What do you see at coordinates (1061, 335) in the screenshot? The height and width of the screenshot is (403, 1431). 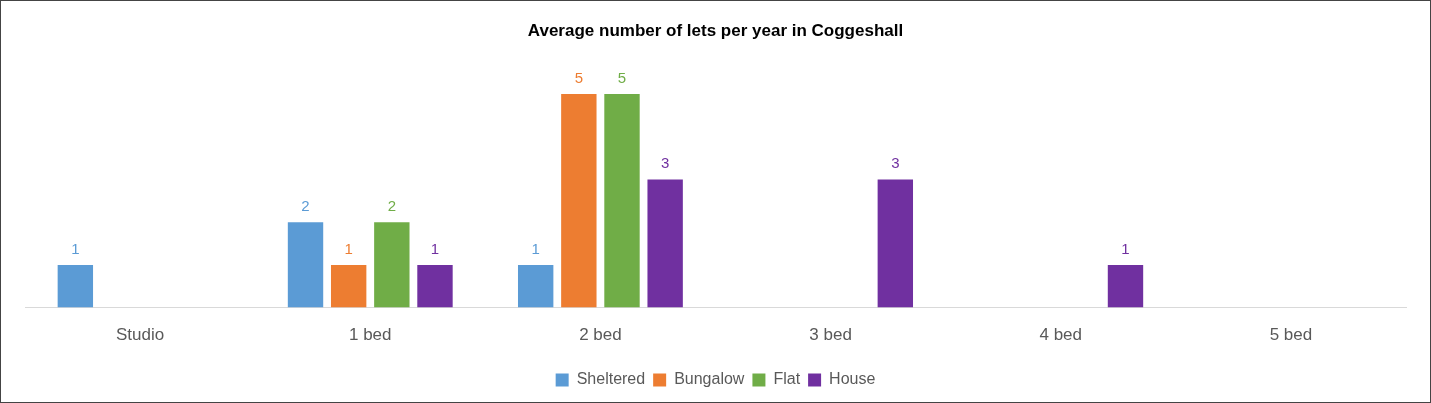 I see `x-tick-label: 4 bed` at bounding box center [1061, 335].